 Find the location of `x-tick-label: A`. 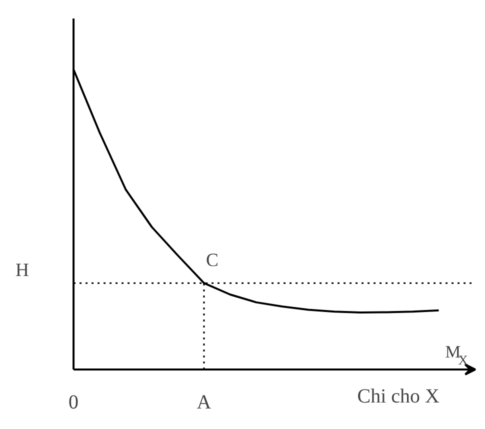

x-tick-label: A is located at coordinates (204, 403).